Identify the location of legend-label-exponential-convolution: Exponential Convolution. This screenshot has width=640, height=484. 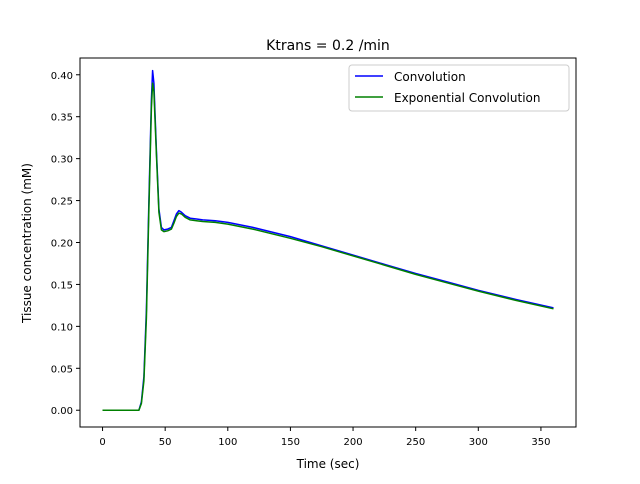
(467, 98).